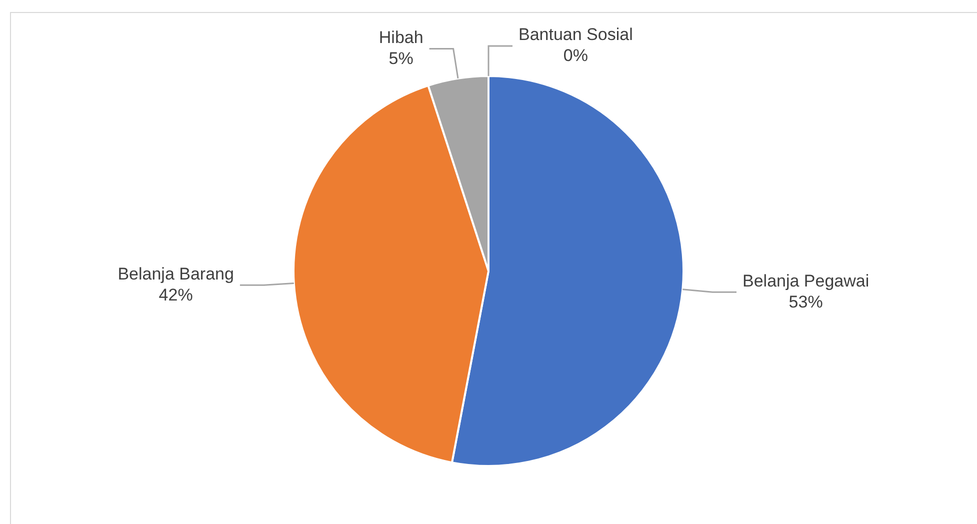 Image resolution: width=977 pixels, height=524 pixels. I want to click on slice-label: Belanja Barang, so click(176, 274).